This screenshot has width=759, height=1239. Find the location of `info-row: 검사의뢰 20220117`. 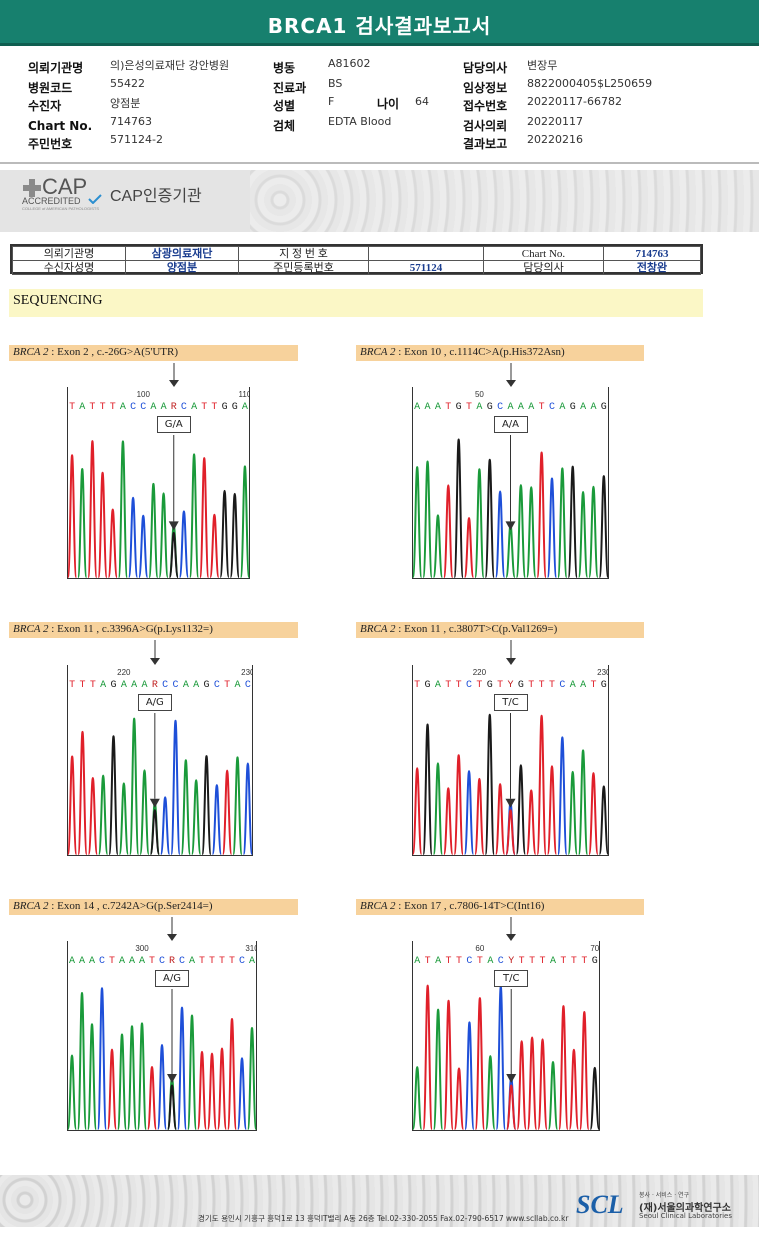

info-row: 검사의뢰 20220117 is located at coordinates (523, 124).